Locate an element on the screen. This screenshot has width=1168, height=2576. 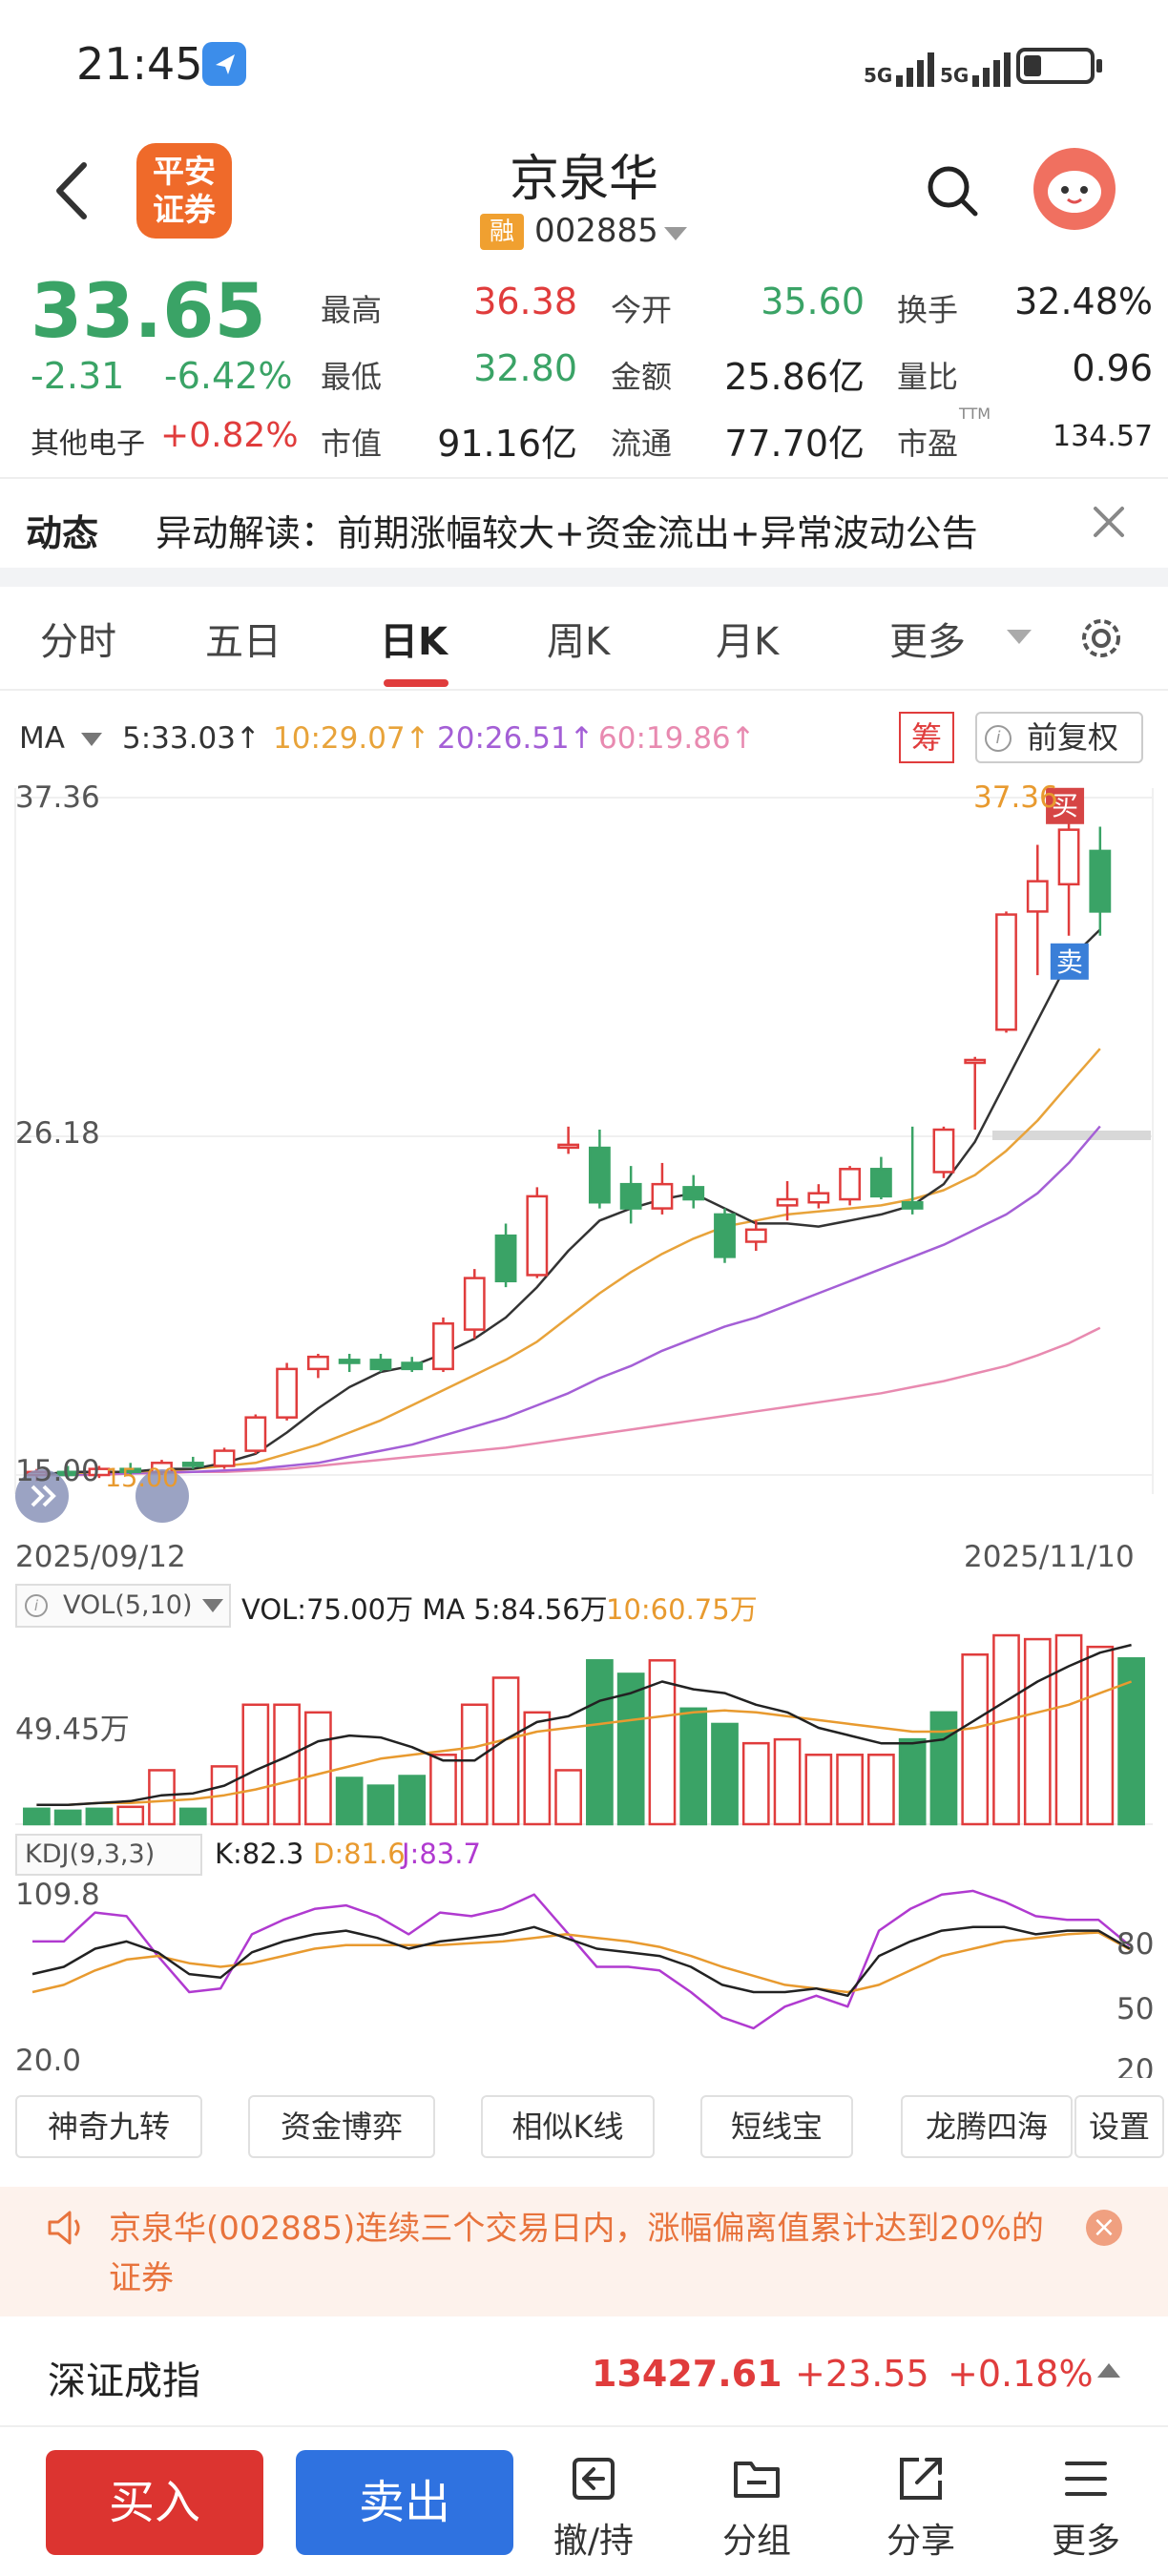
index-name: 深证成指 is located at coordinates (124, 2381).